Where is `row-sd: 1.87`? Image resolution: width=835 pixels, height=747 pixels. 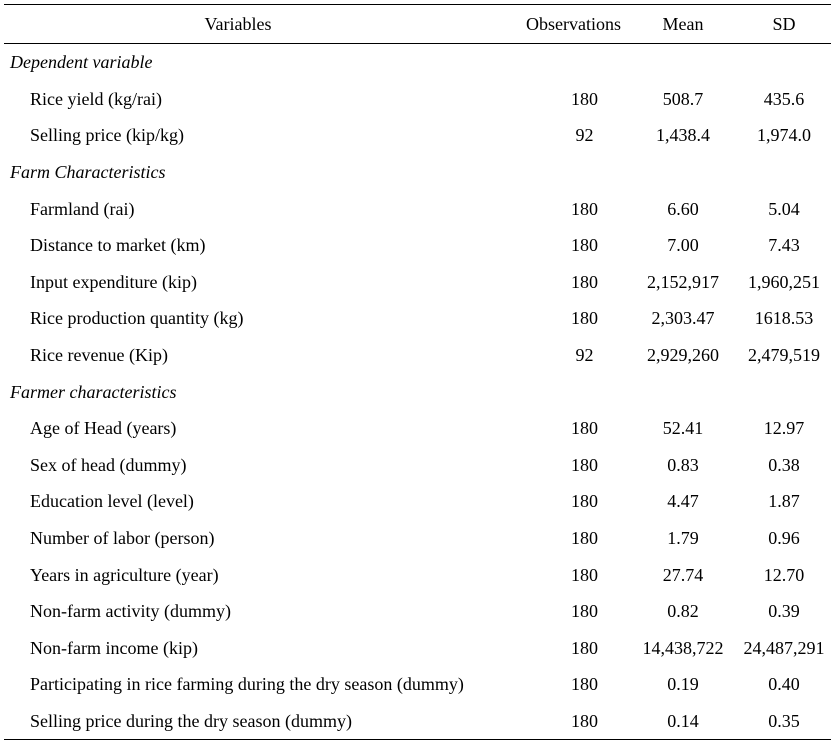
row-sd: 1.87 is located at coordinates (784, 501).